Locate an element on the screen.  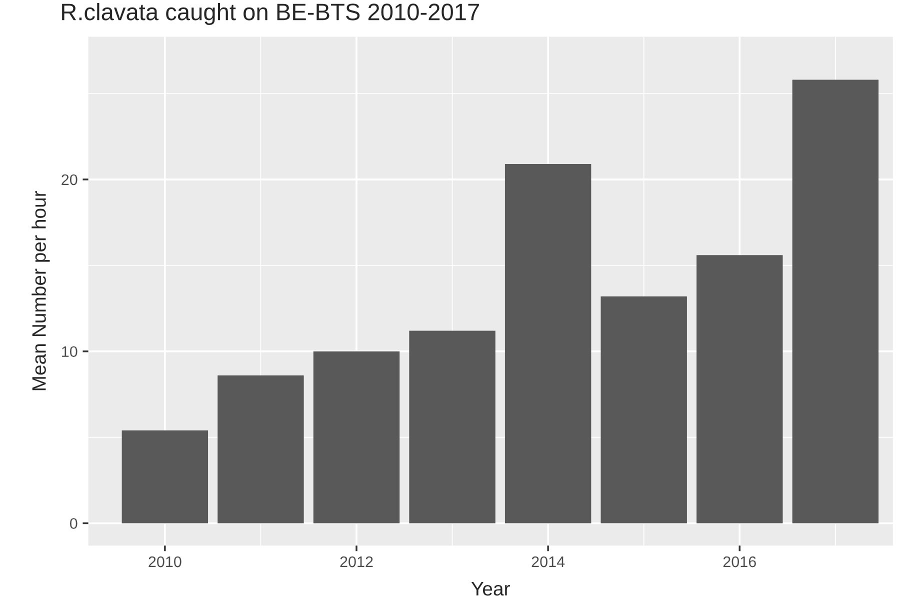
x-tick-label: 2014 is located at coordinates (548, 562).